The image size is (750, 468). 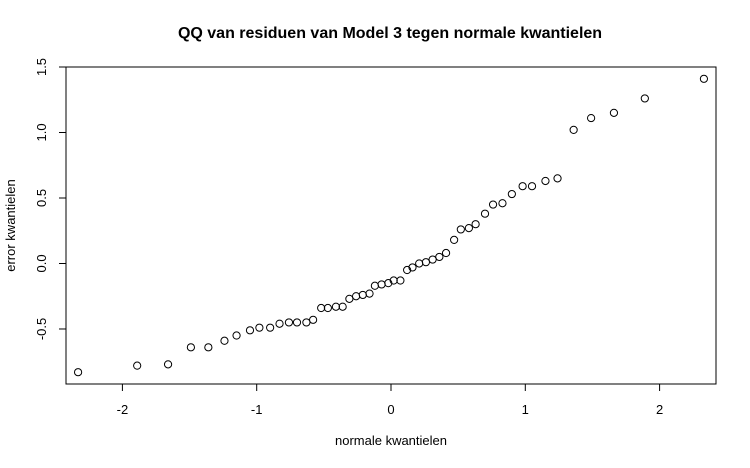 I want to click on y-axis: -0.5 0.0 0.5 1.0 1.5, so click(x=50, y=199).